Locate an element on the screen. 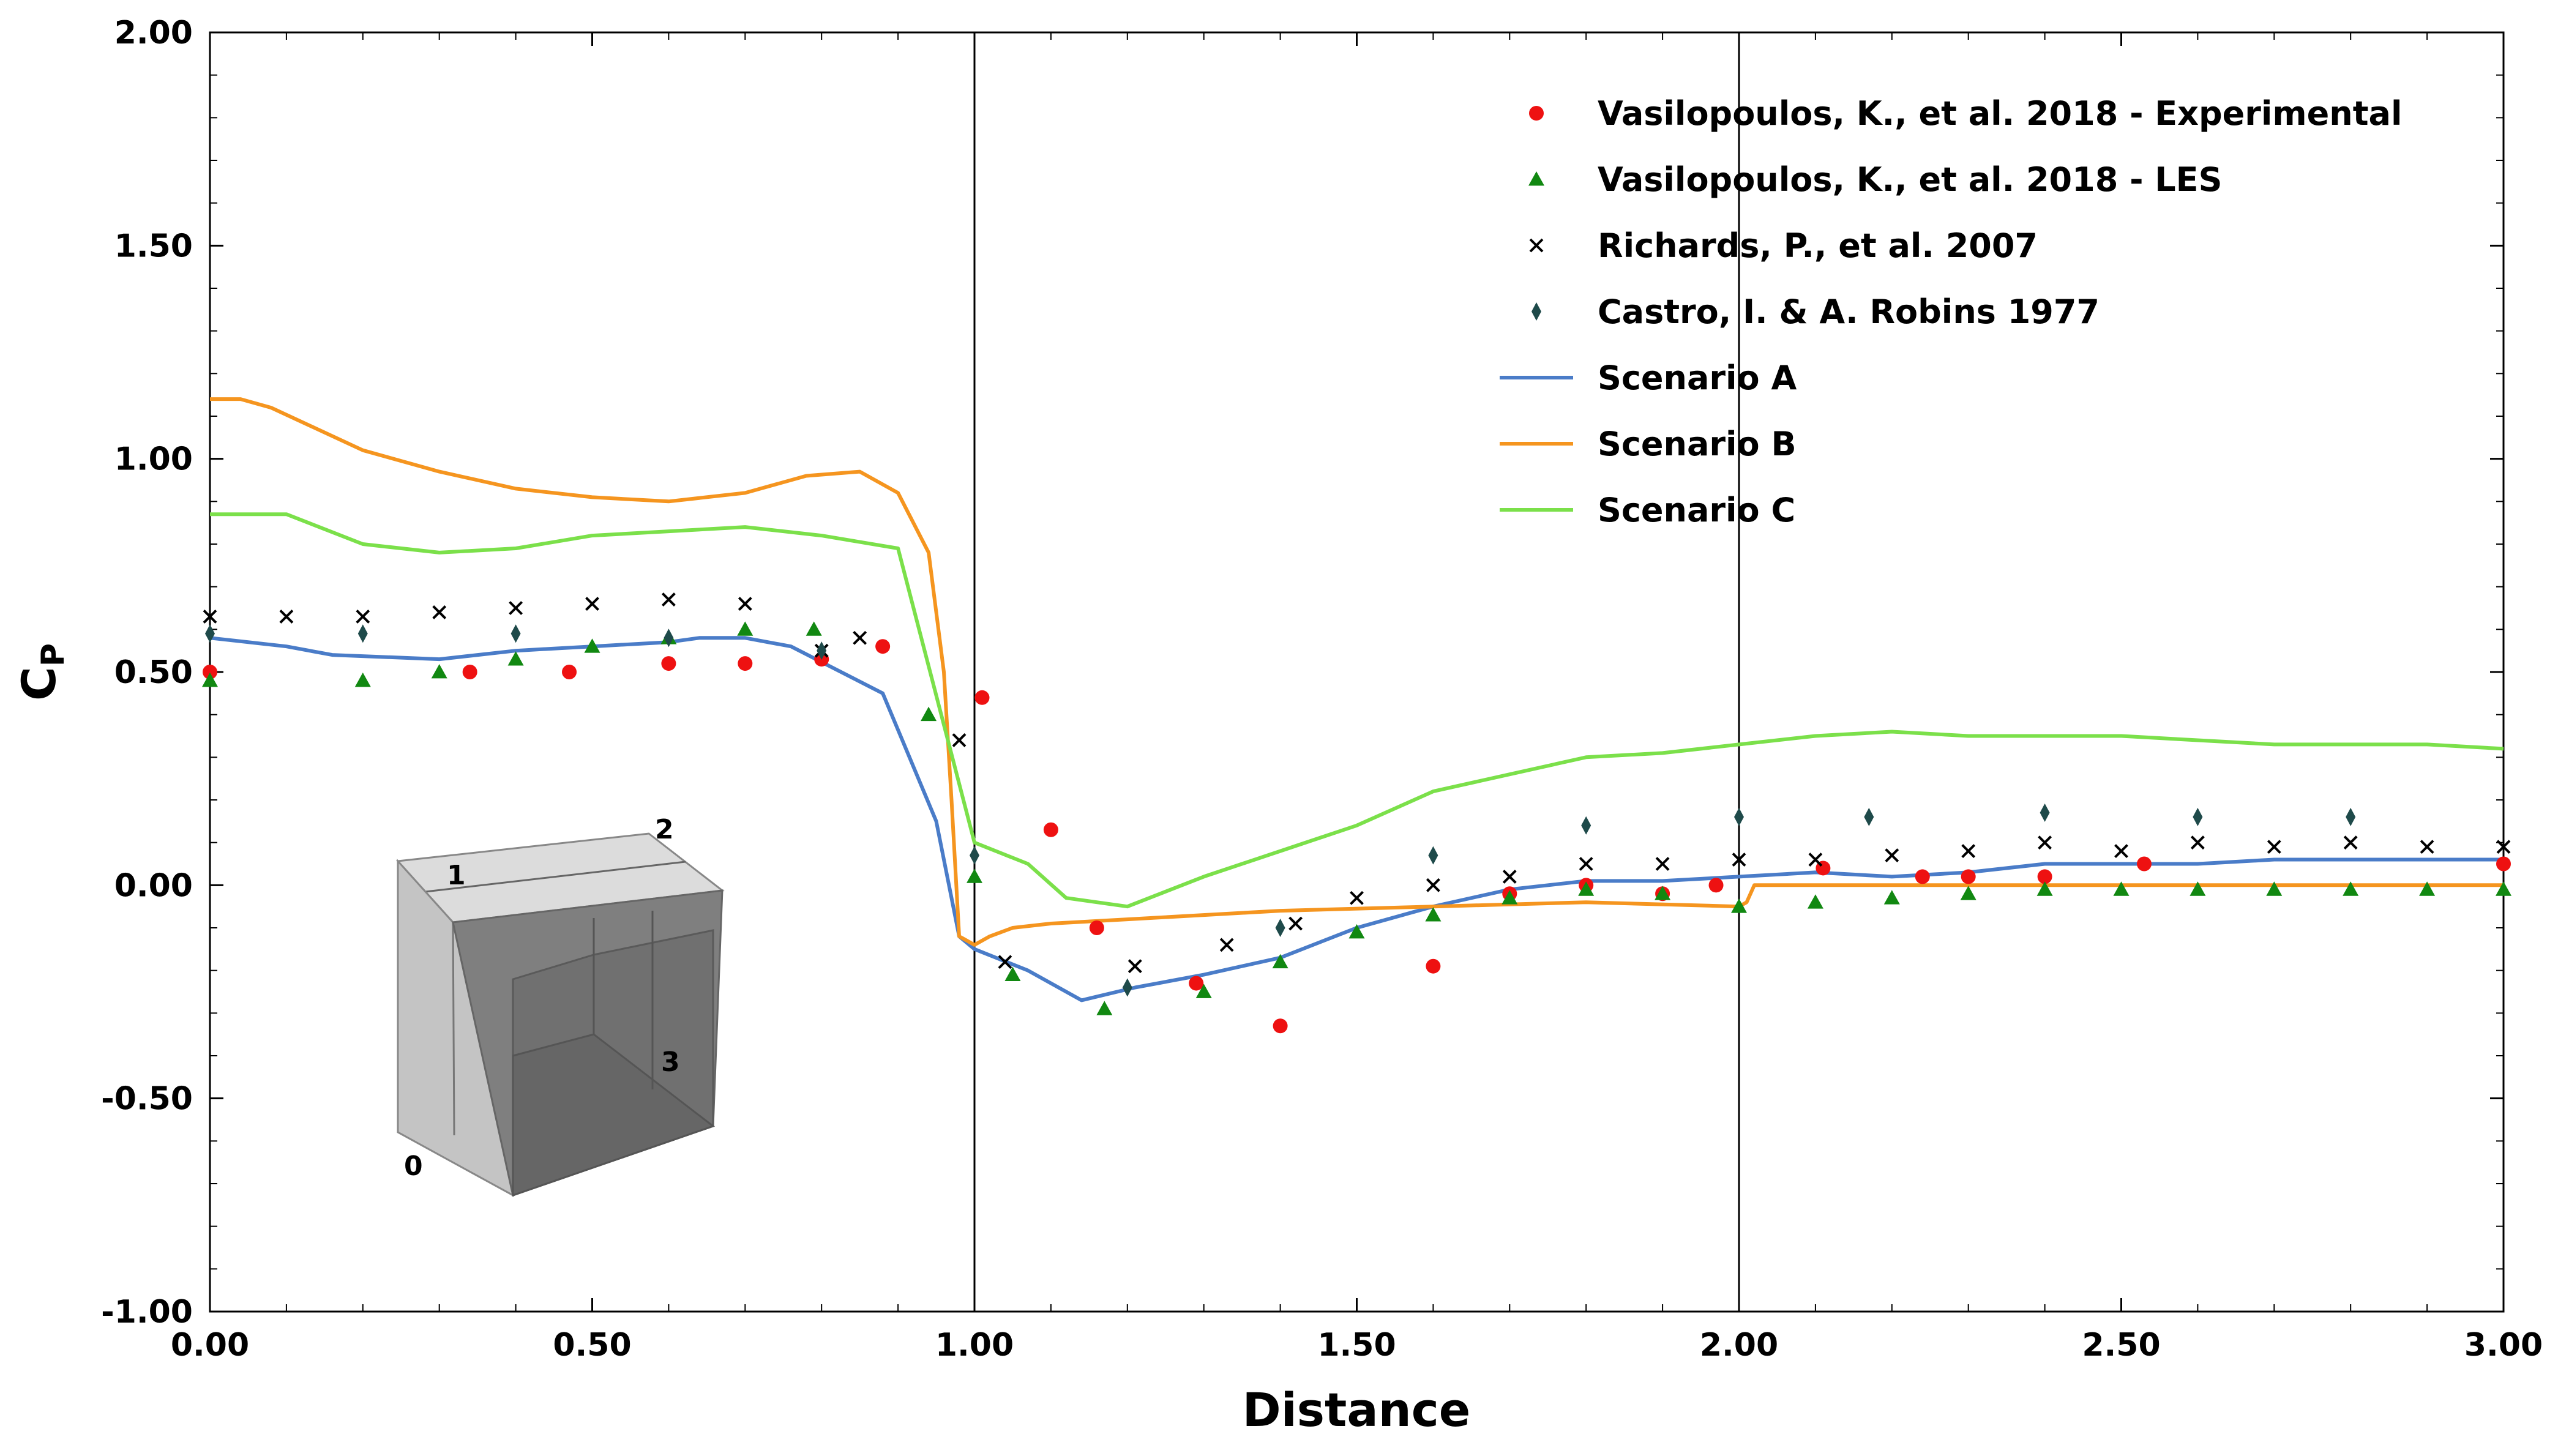  inset-cut-floor is located at coordinates (614, 1115).